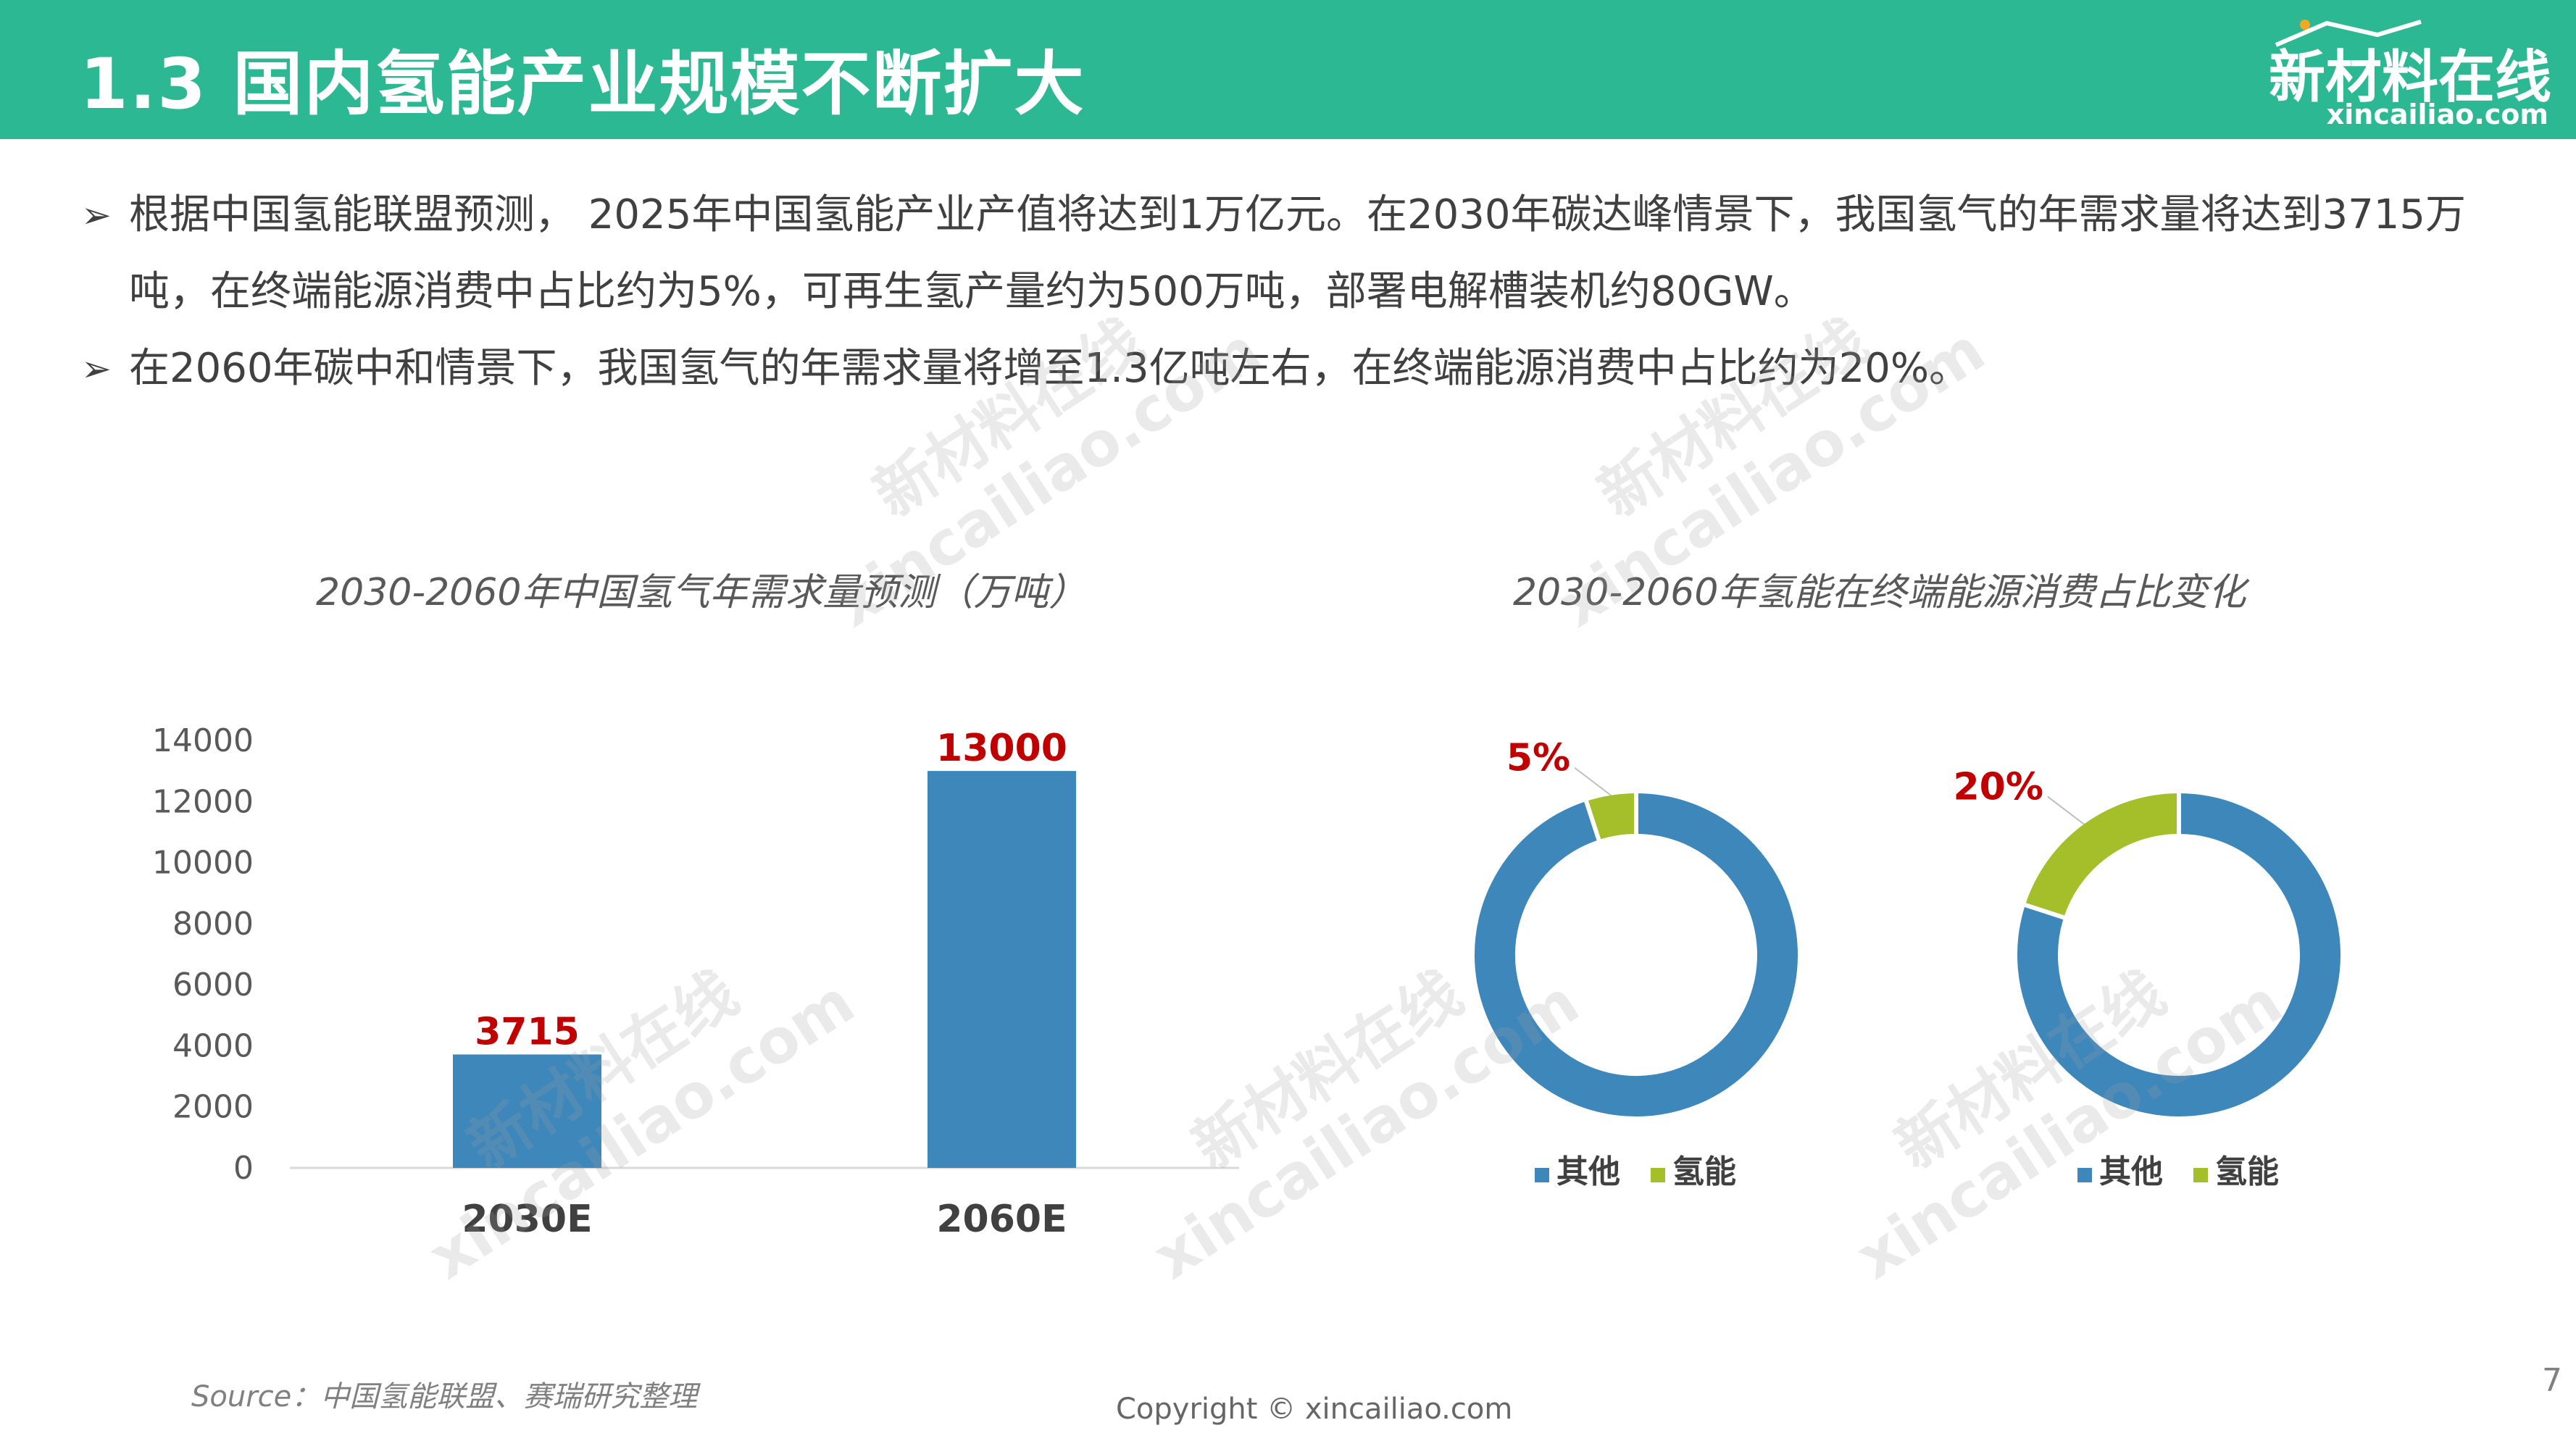 The width and height of the screenshot is (2576, 1449). What do you see at coordinates (203, 801) in the screenshot?
I see `y-tick-label: 12000` at bounding box center [203, 801].